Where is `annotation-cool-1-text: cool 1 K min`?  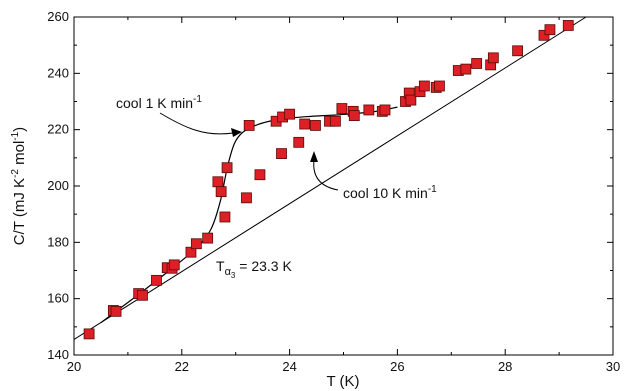 annotation-cool-1-text: cool 1 K min is located at coordinates (154, 103).